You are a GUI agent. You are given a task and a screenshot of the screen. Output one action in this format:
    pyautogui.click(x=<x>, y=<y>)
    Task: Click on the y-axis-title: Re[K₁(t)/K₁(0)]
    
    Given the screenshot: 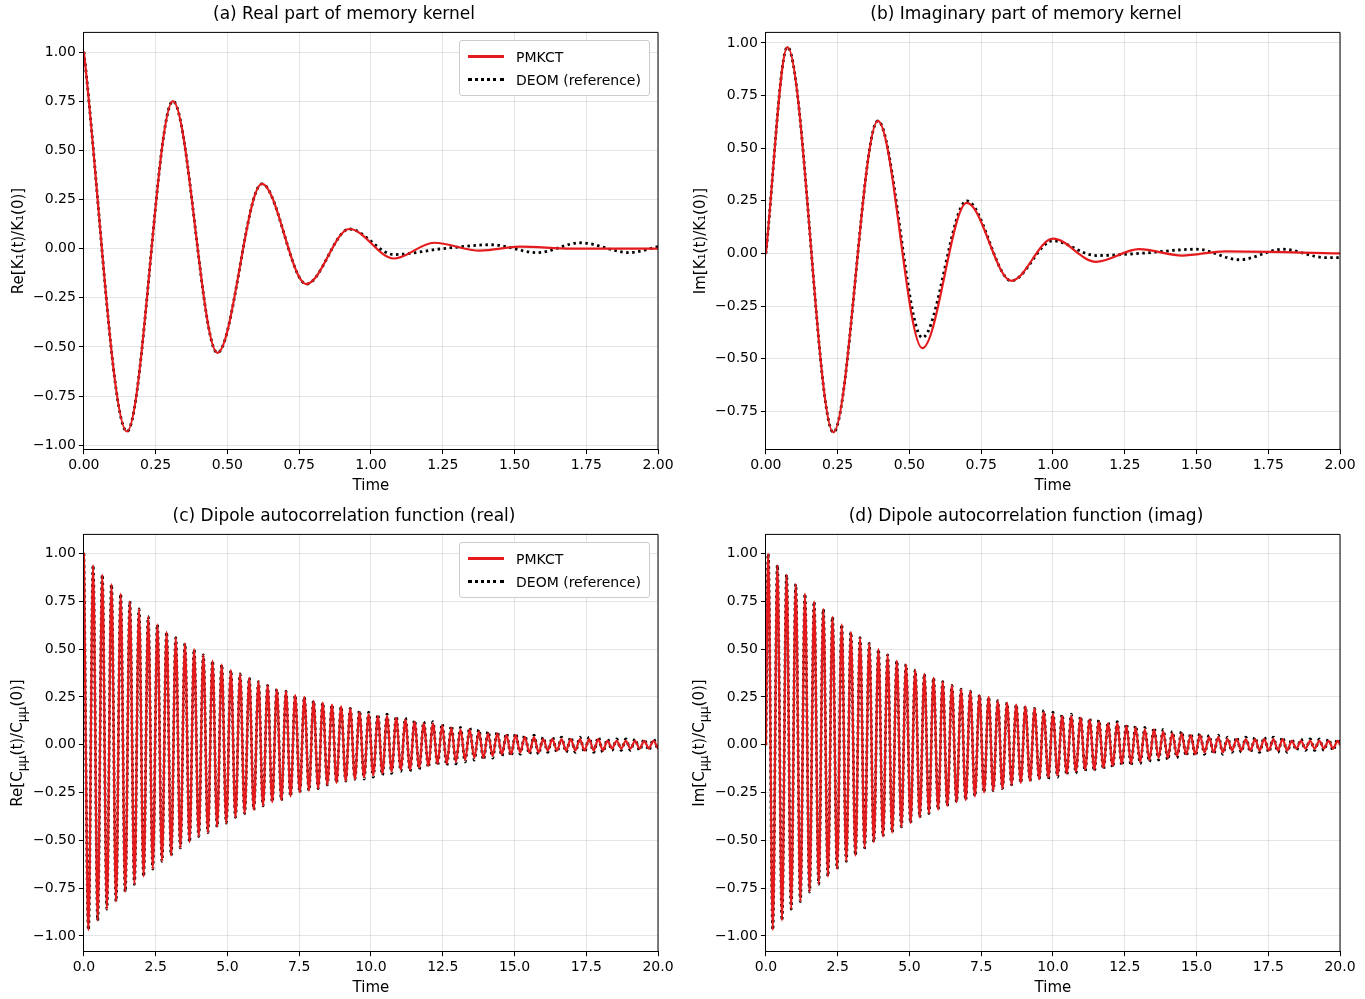 What is the action you would take?
    pyautogui.click(x=18, y=240)
    